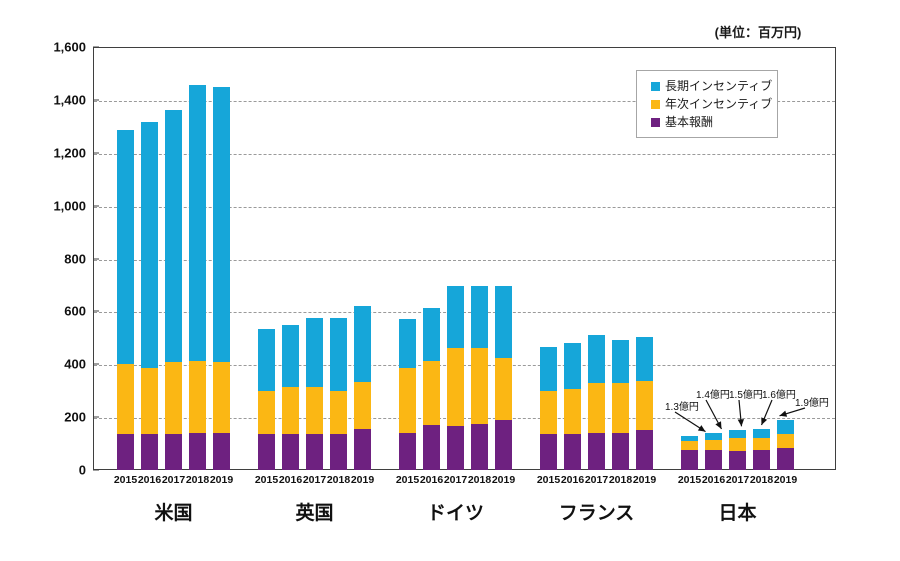  Describe the element at coordinates (758, 32) in the screenshot. I see `unit-caption: (単位：百万円)` at that location.